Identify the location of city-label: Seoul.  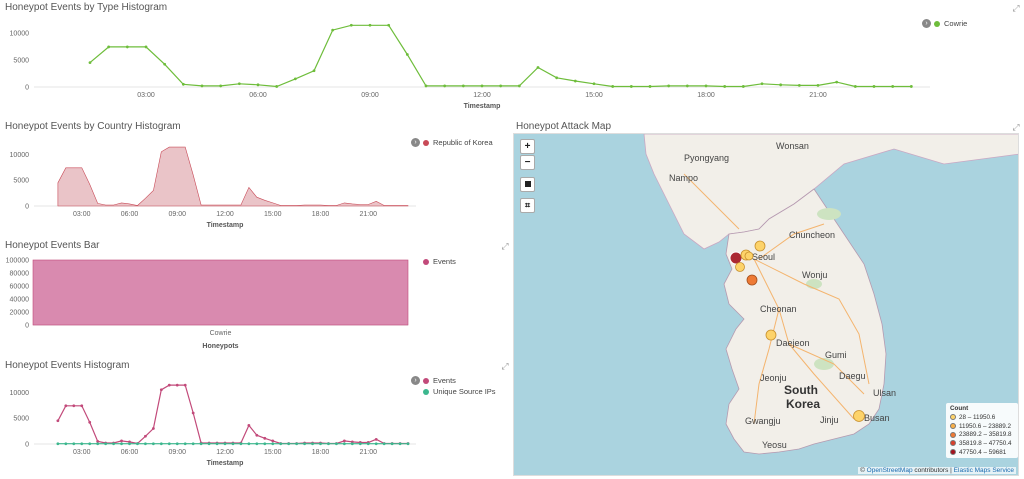
(763, 257).